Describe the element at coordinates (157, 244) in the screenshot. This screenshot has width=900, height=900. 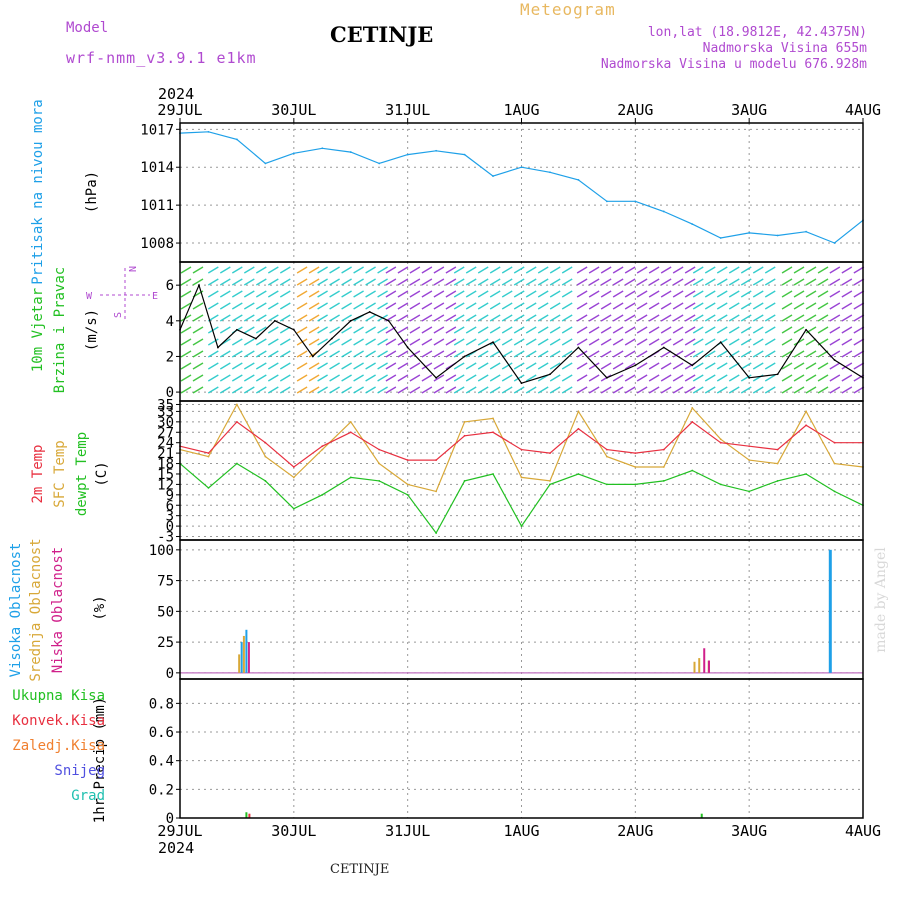
I see `y-tick-label: 1008` at that location.